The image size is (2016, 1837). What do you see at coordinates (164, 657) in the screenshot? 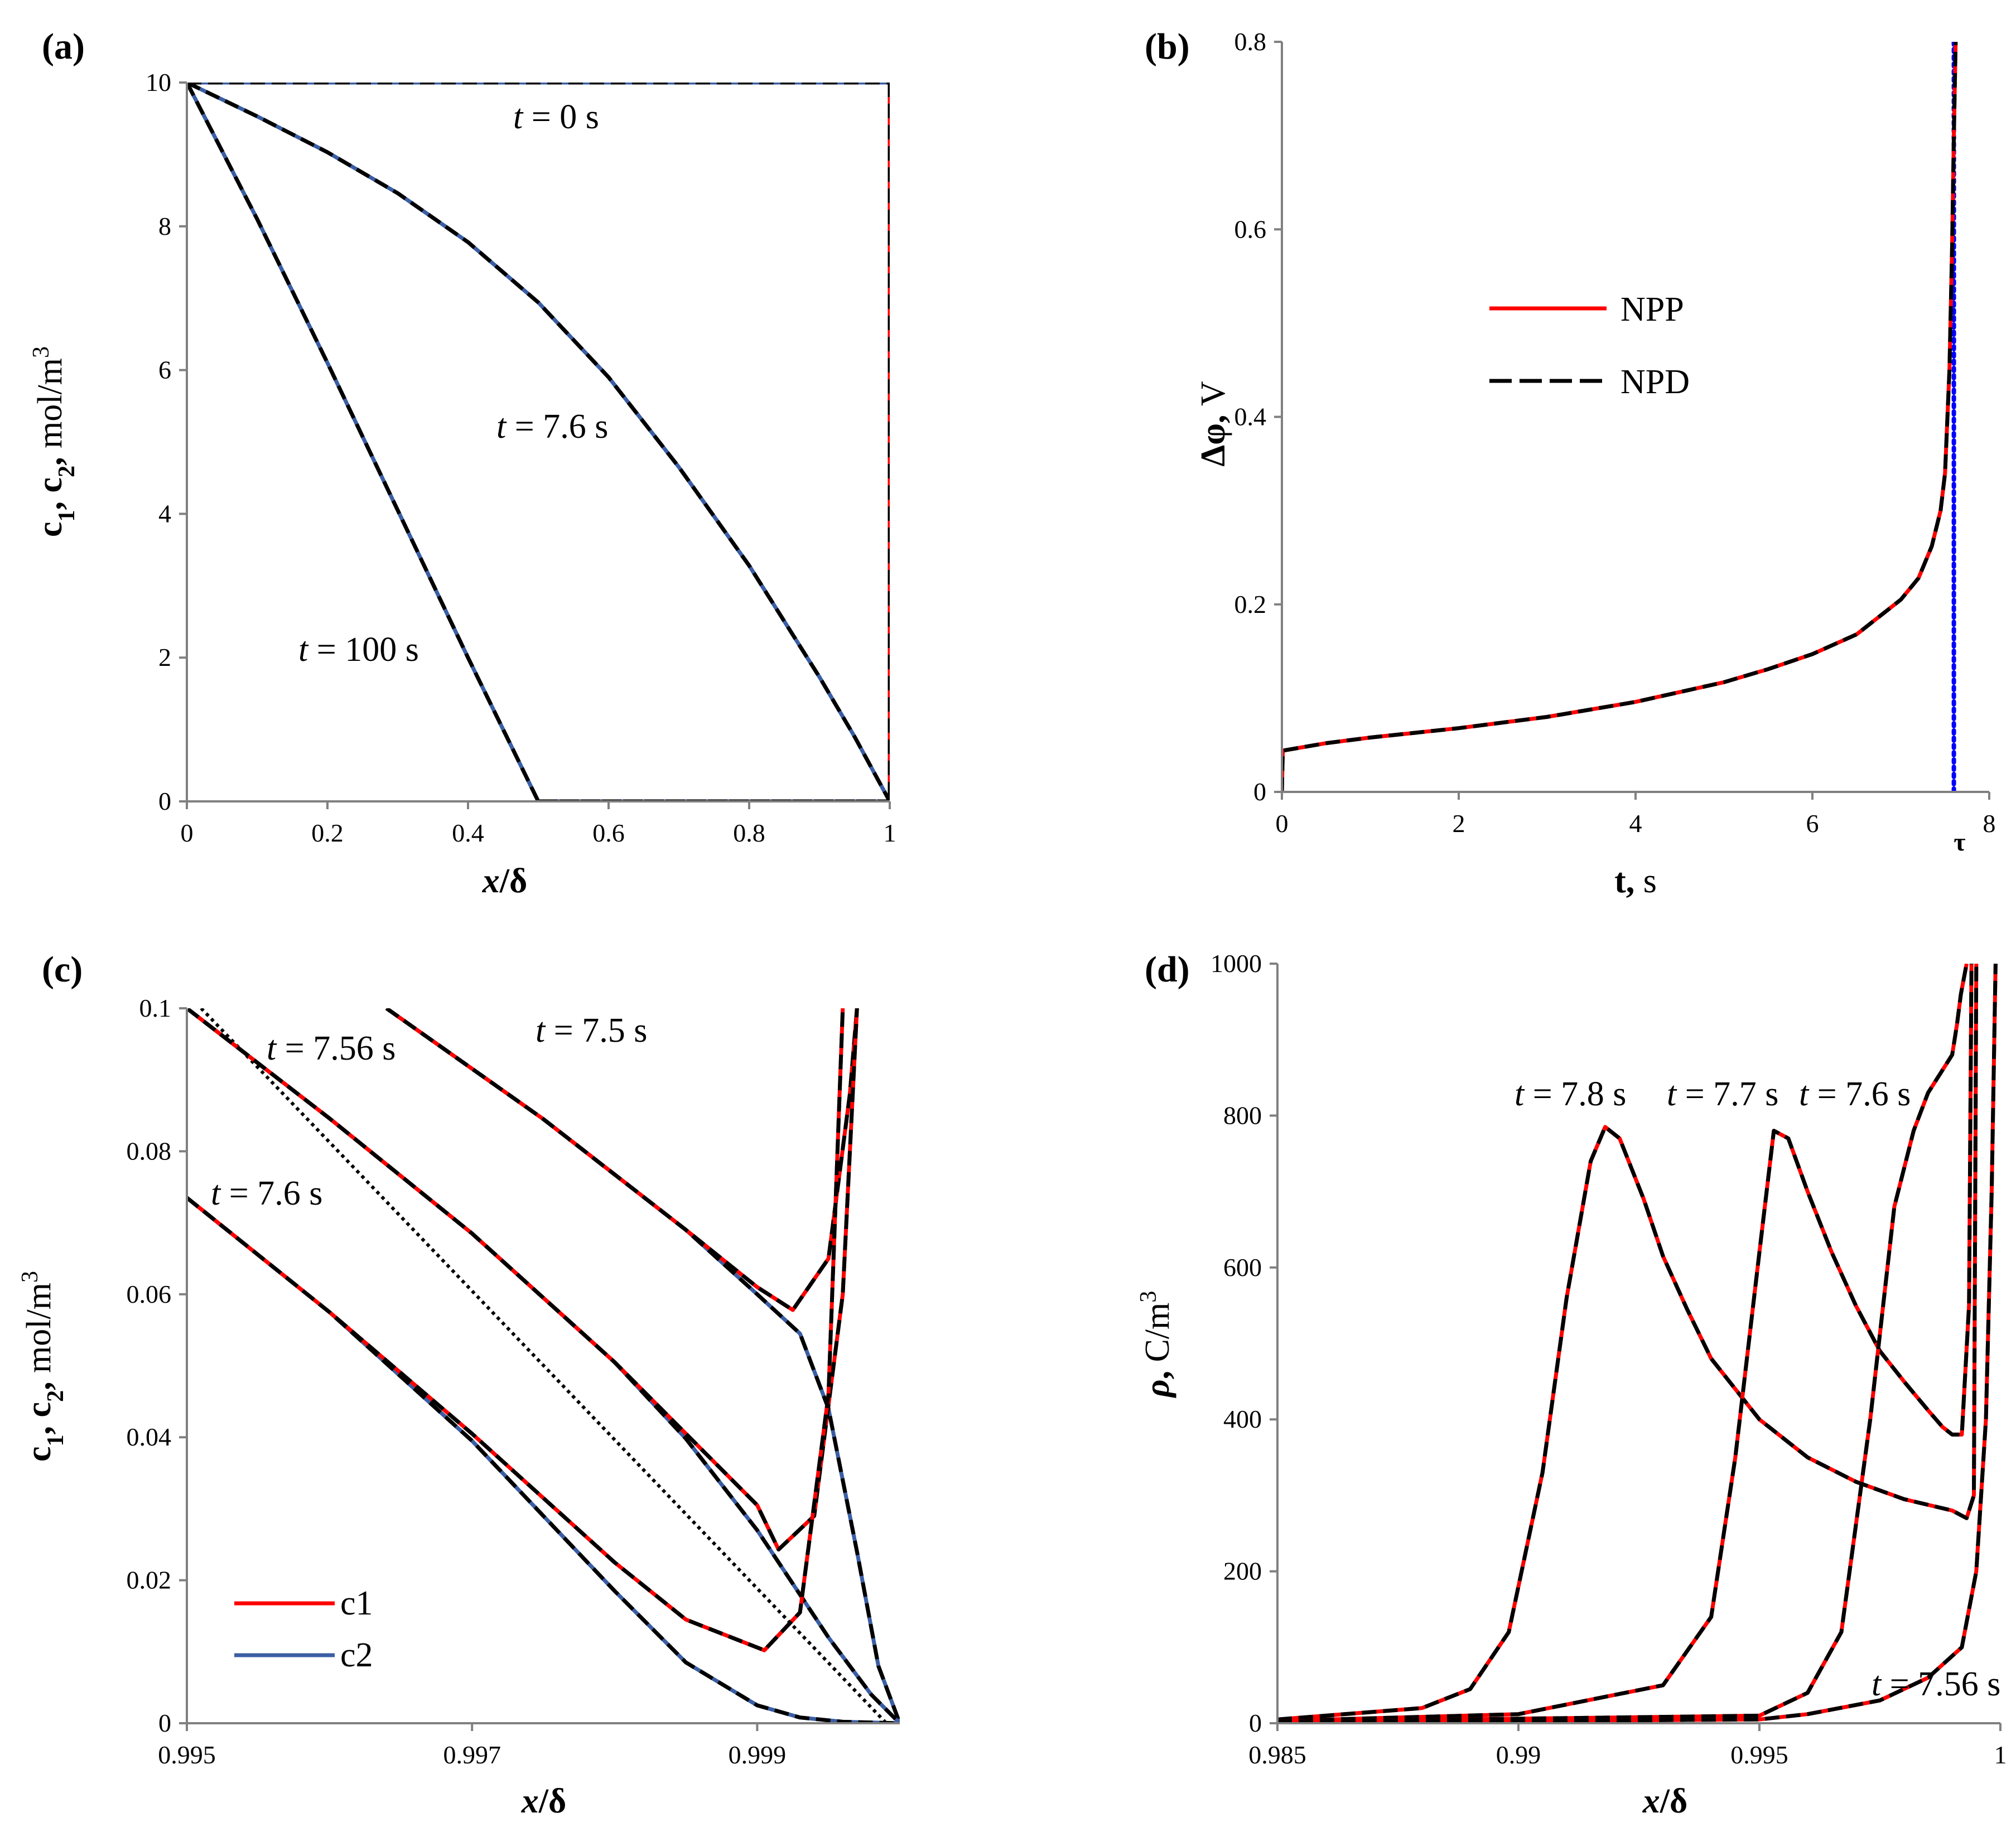
I see `y-tick-label: 2` at bounding box center [164, 657].